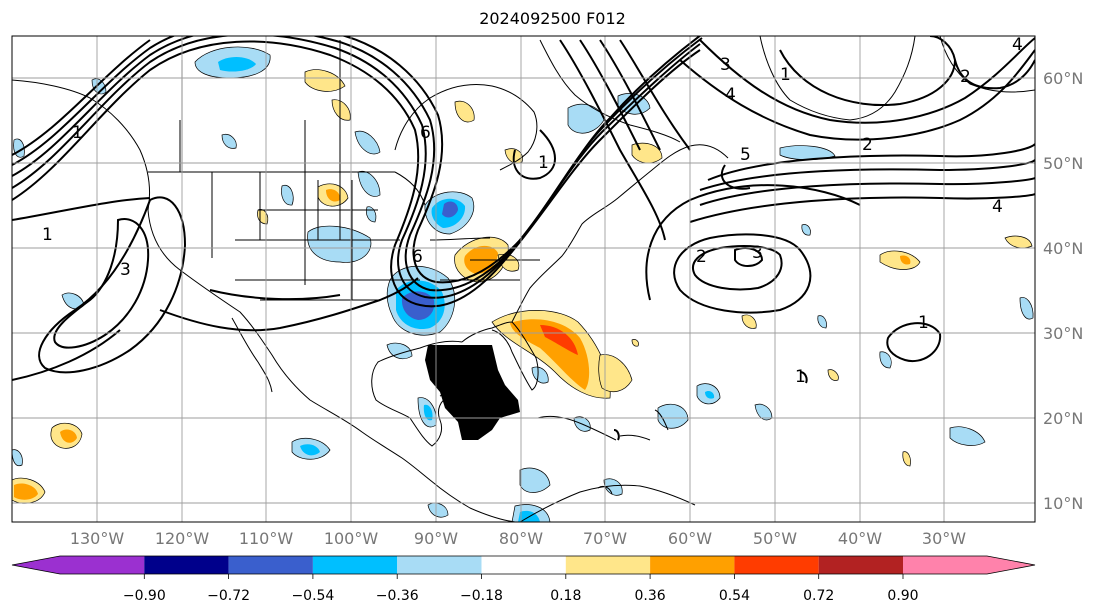 Image resolution: width=1105 pixels, height=615 pixels. What do you see at coordinates (1063, 163) in the screenshot?
I see `lat-label-50n: 50°N` at bounding box center [1063, 163].